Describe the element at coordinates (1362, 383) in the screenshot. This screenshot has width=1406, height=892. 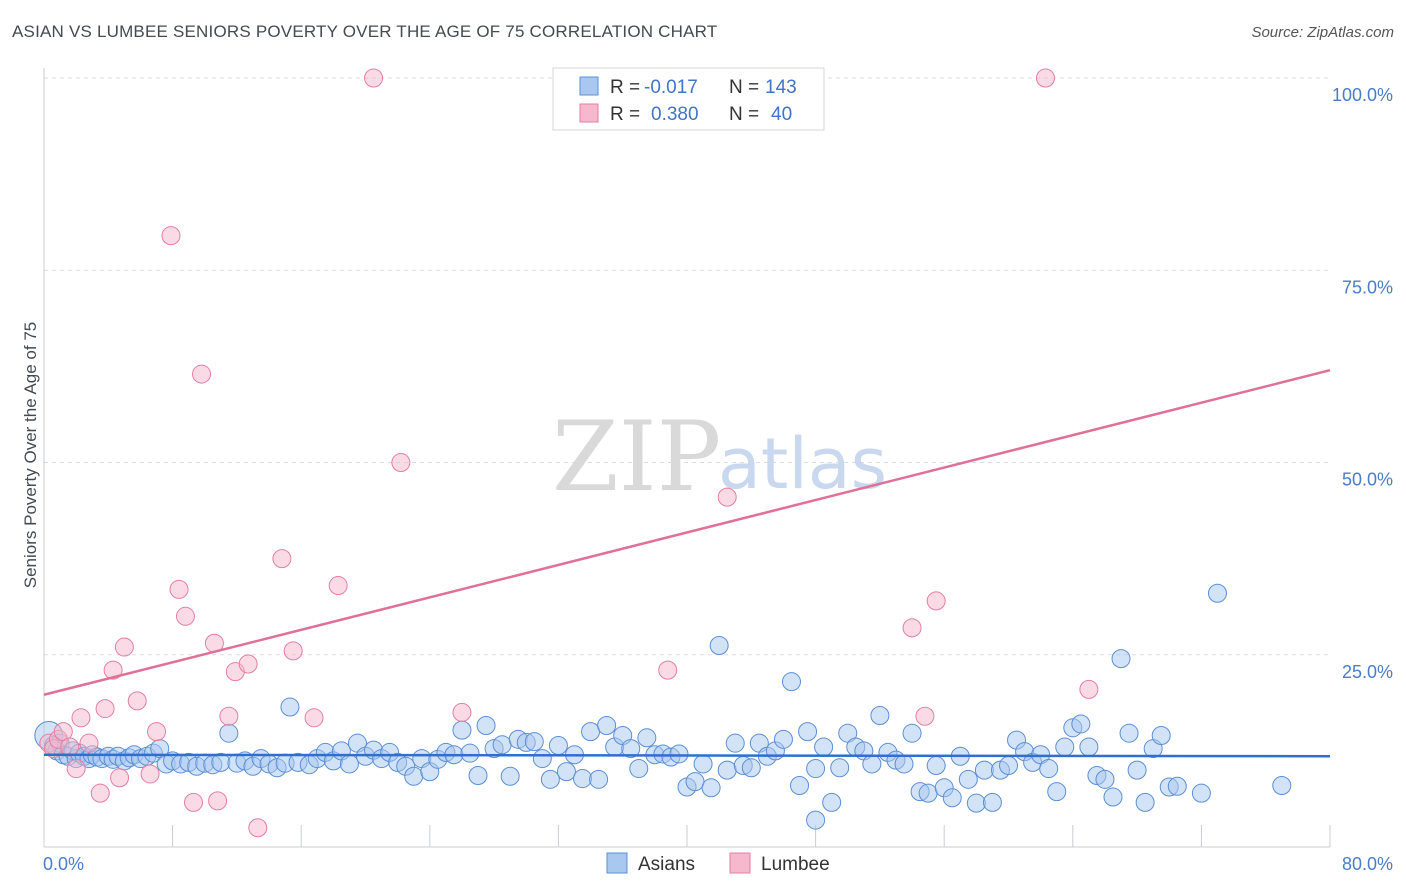
I see `y-tick-labels: 25.0% 50.0% 75.0% 100.0%` at that location.